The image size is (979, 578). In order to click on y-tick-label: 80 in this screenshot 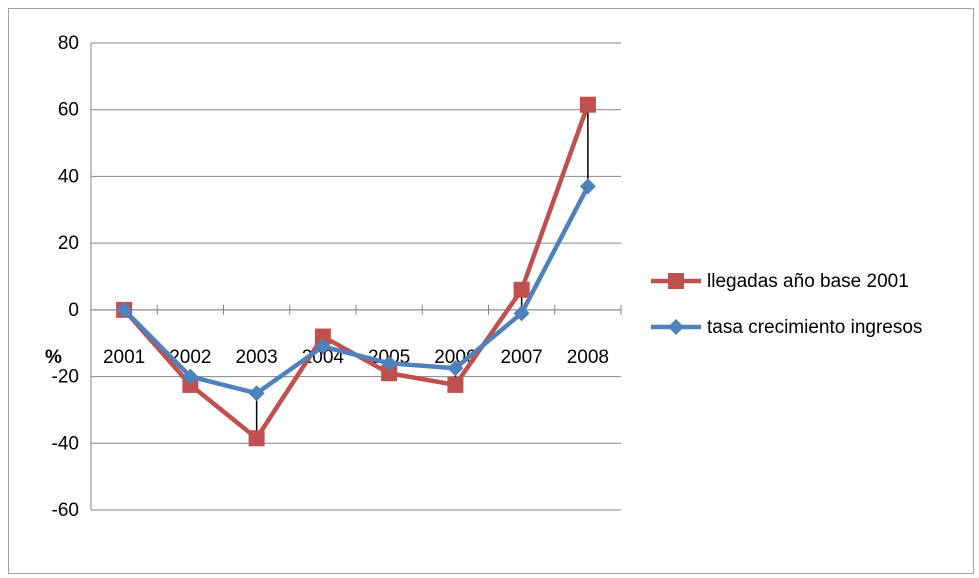, I will do `click(68, 43)`.